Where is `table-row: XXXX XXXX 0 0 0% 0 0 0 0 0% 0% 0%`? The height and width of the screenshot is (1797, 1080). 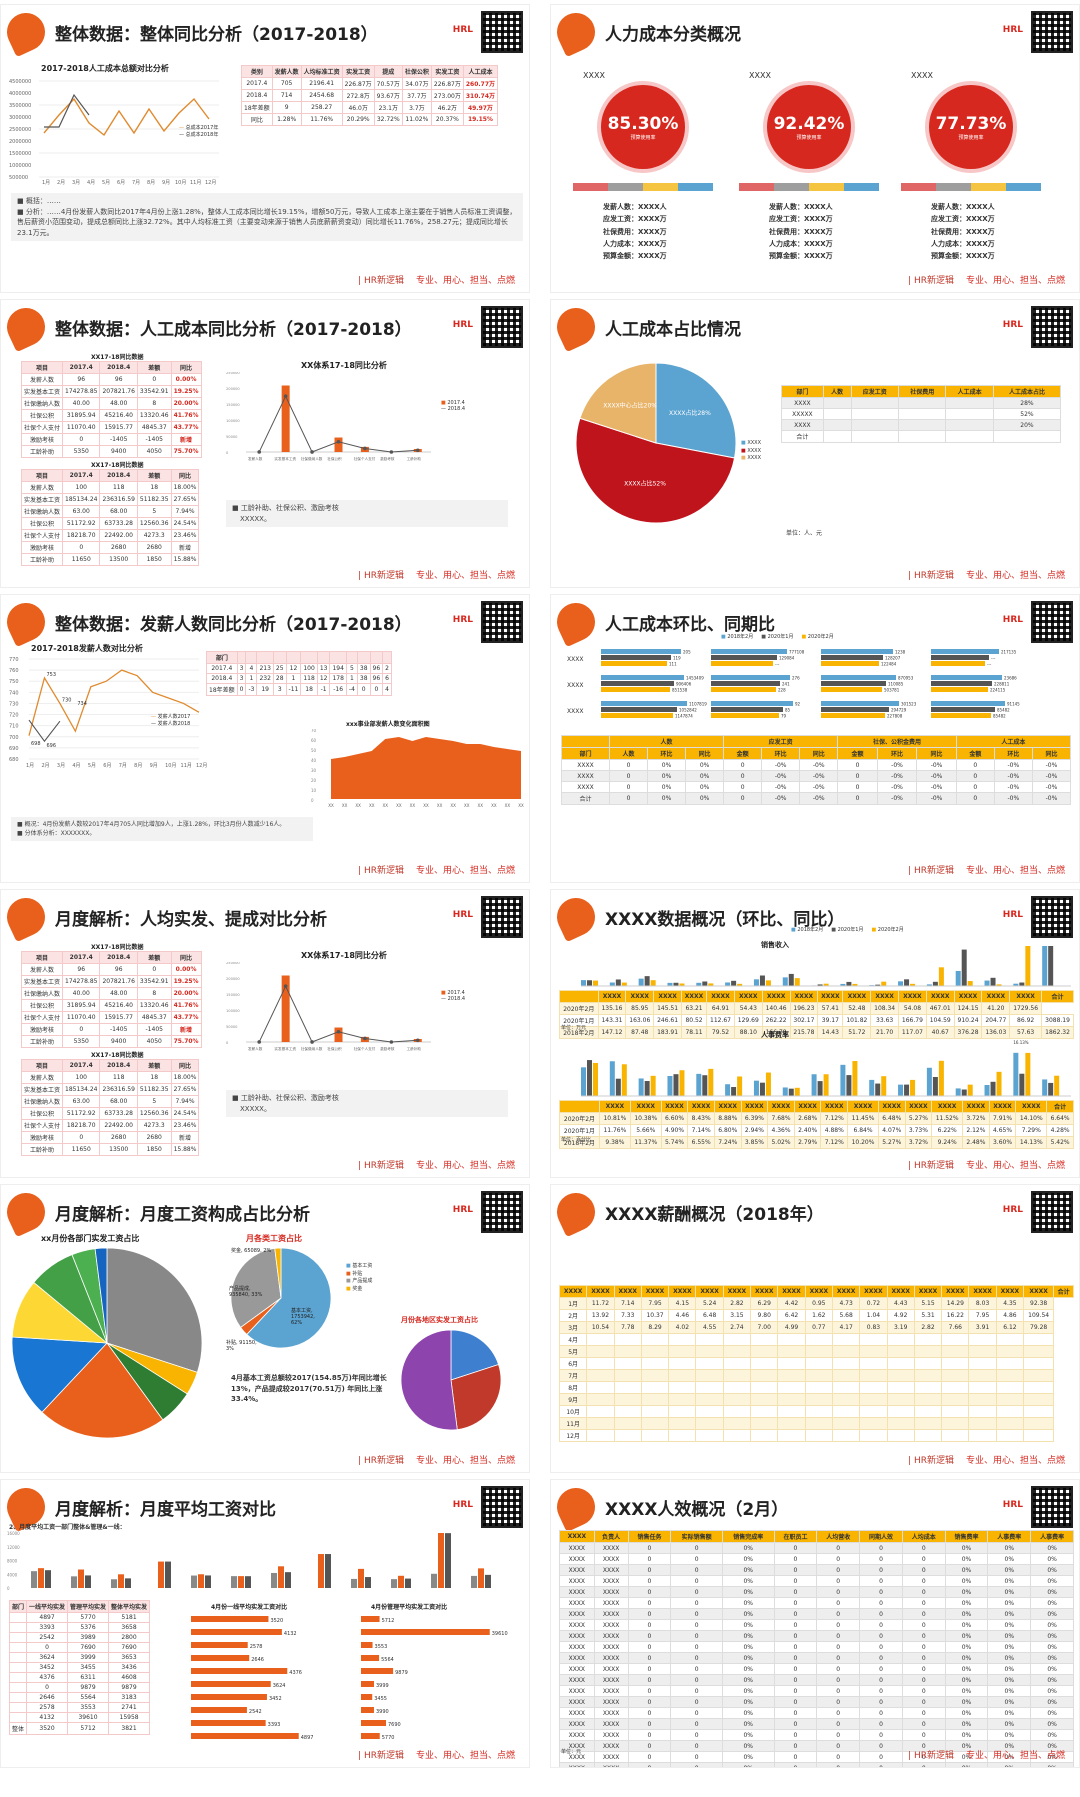
table-row: XXXX XXXX 0 0 0% 0 0 0 0 0% 0% 0% is located at coordinates (816, 1647).